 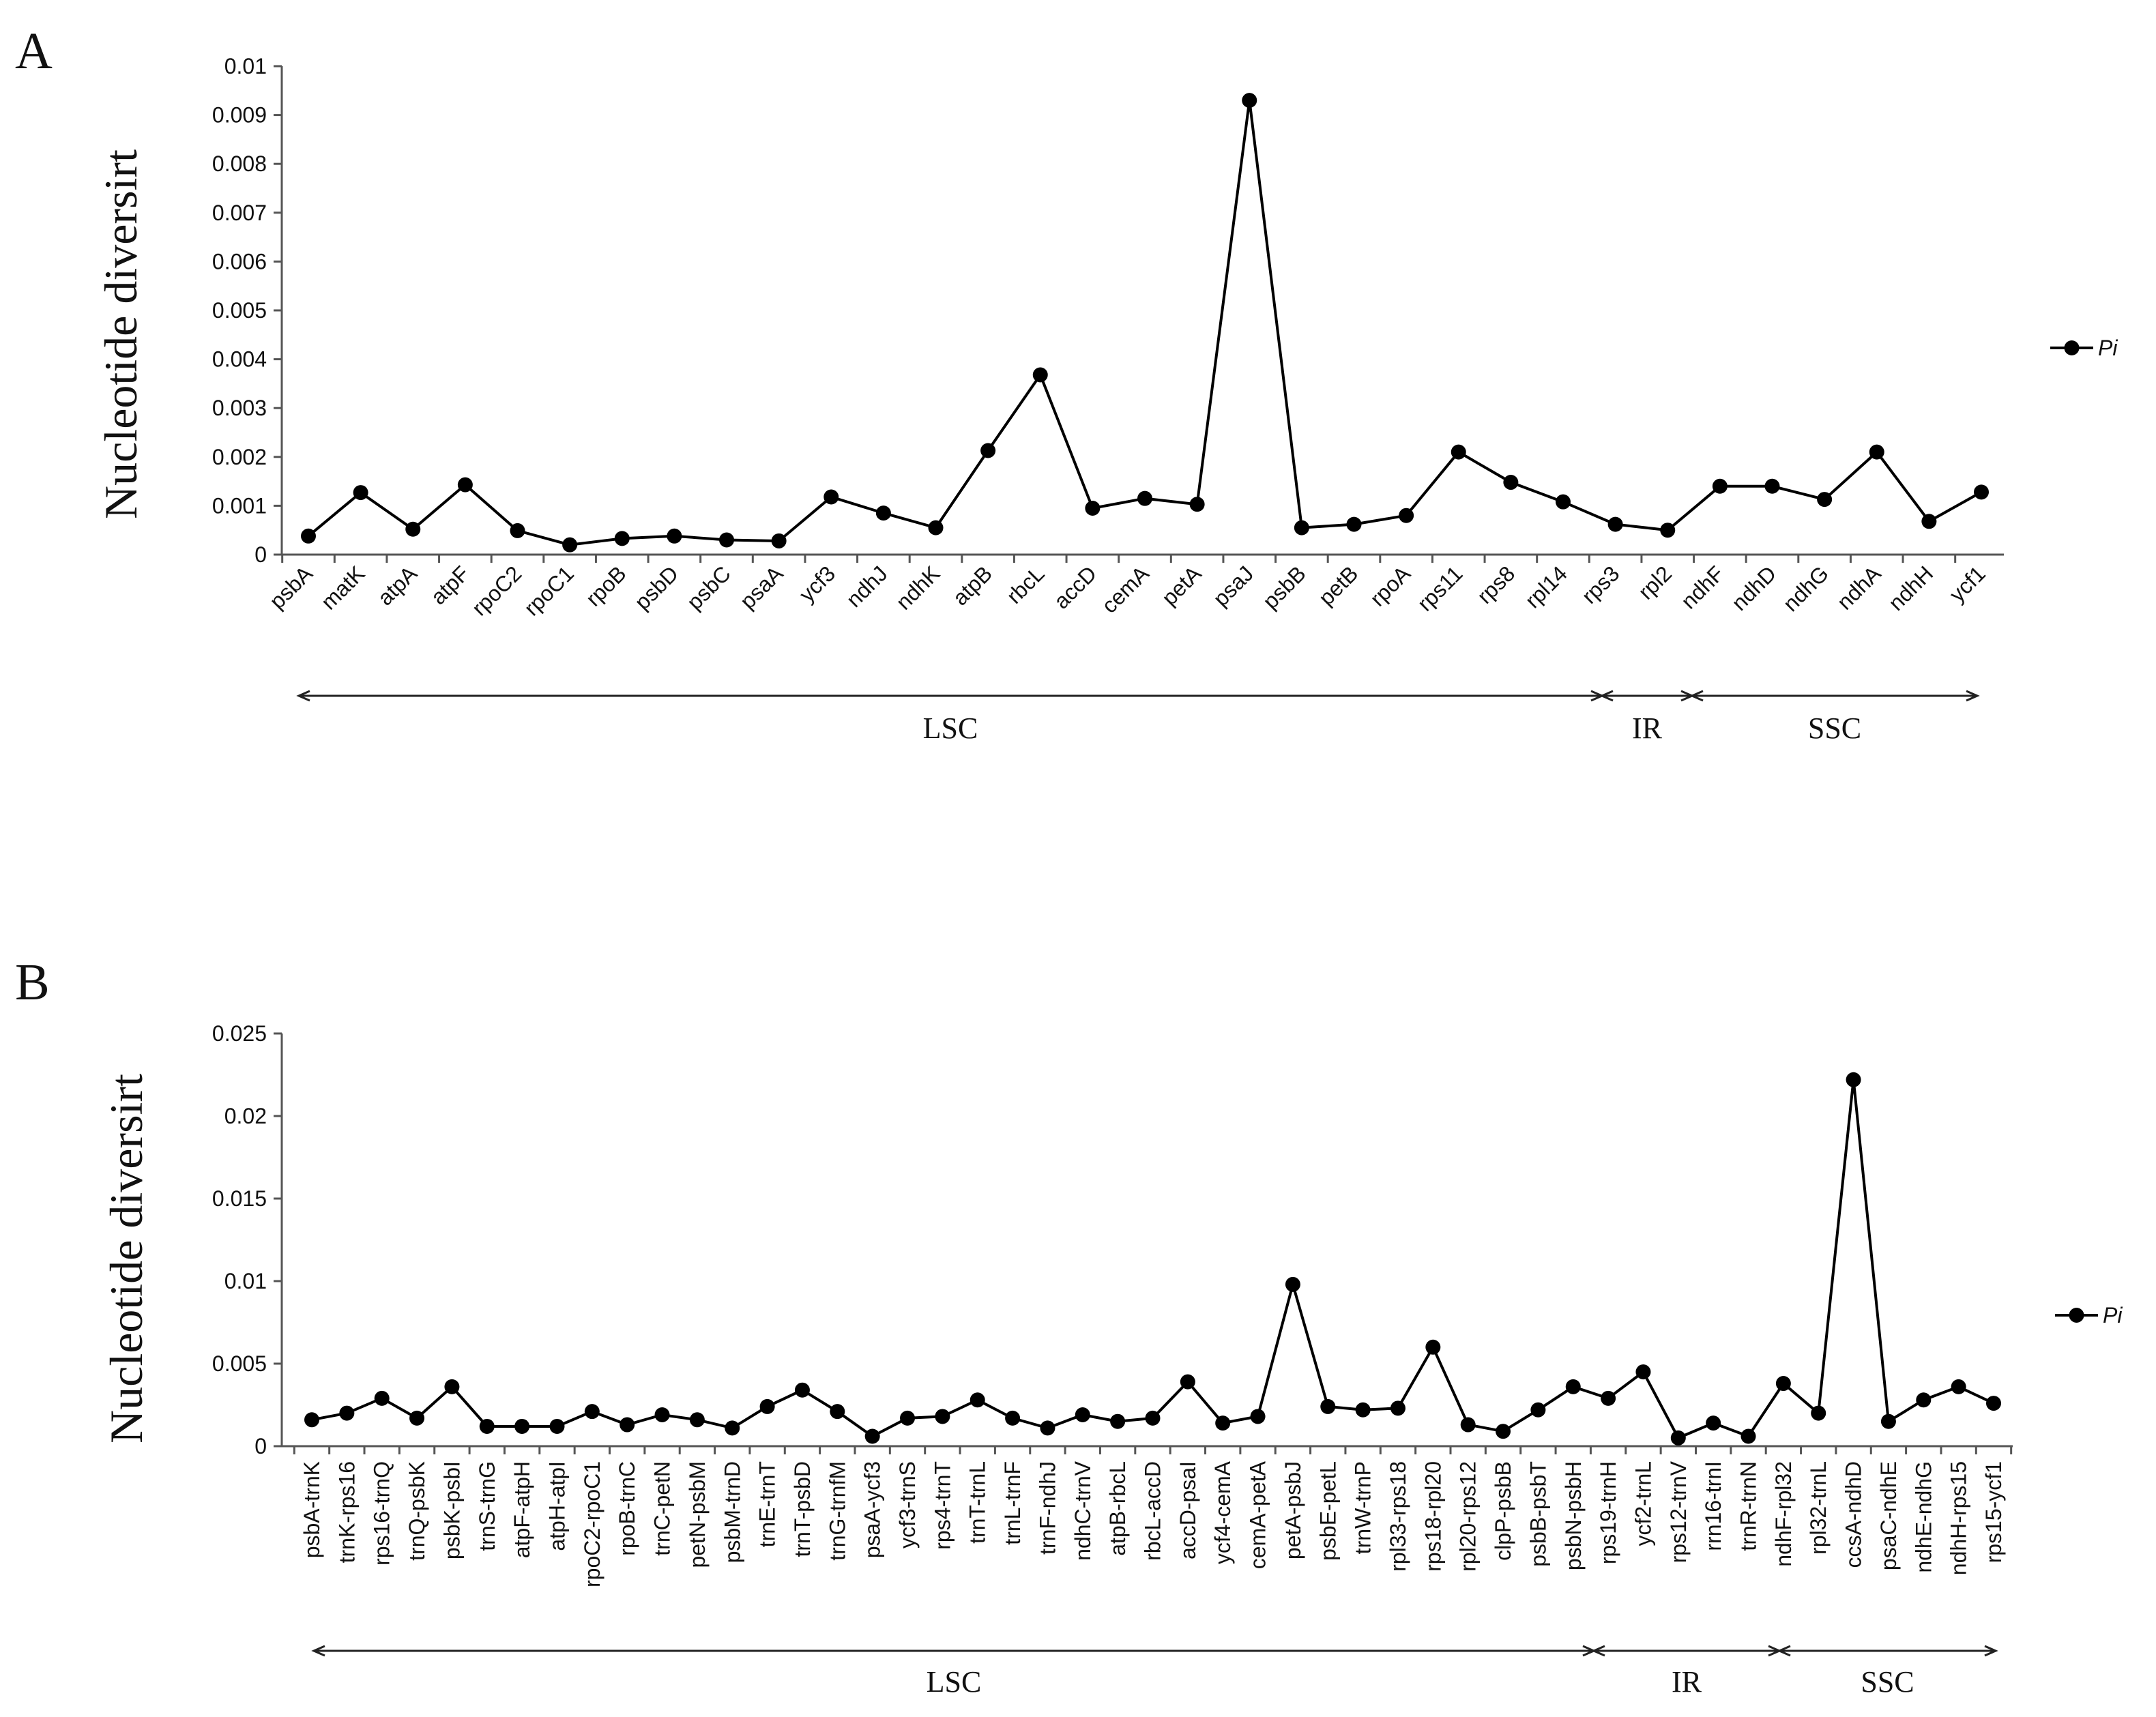 I want to click on x-tick-label: ndhK, so click(x=917, y=587).